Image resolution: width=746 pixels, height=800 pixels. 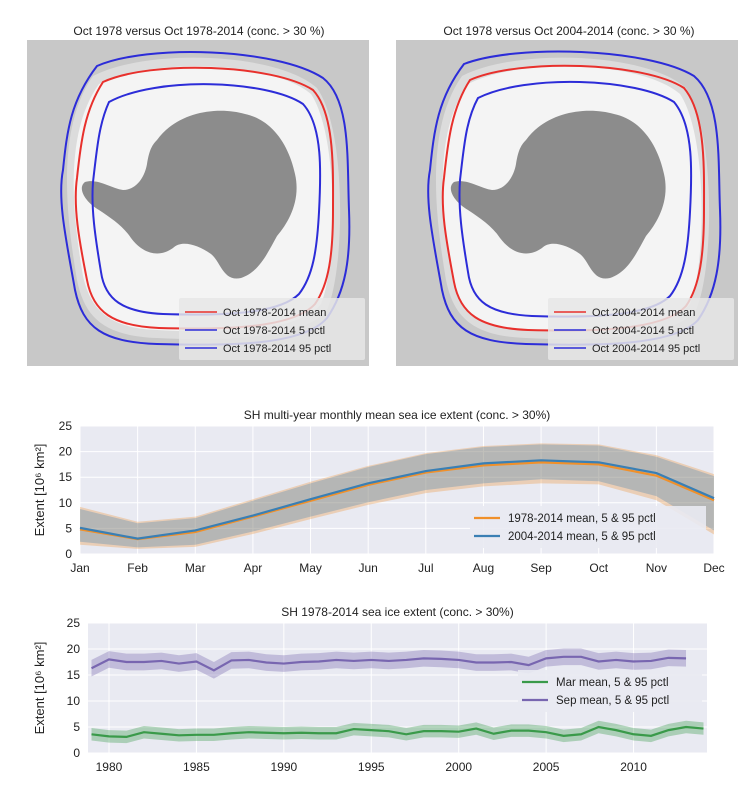 What do you see at coordinates (612, 683) in the screenshot?
I see `chart2-legend-label: Mar mean, 5 & 95 pctl` at bounding box center [612, 683].